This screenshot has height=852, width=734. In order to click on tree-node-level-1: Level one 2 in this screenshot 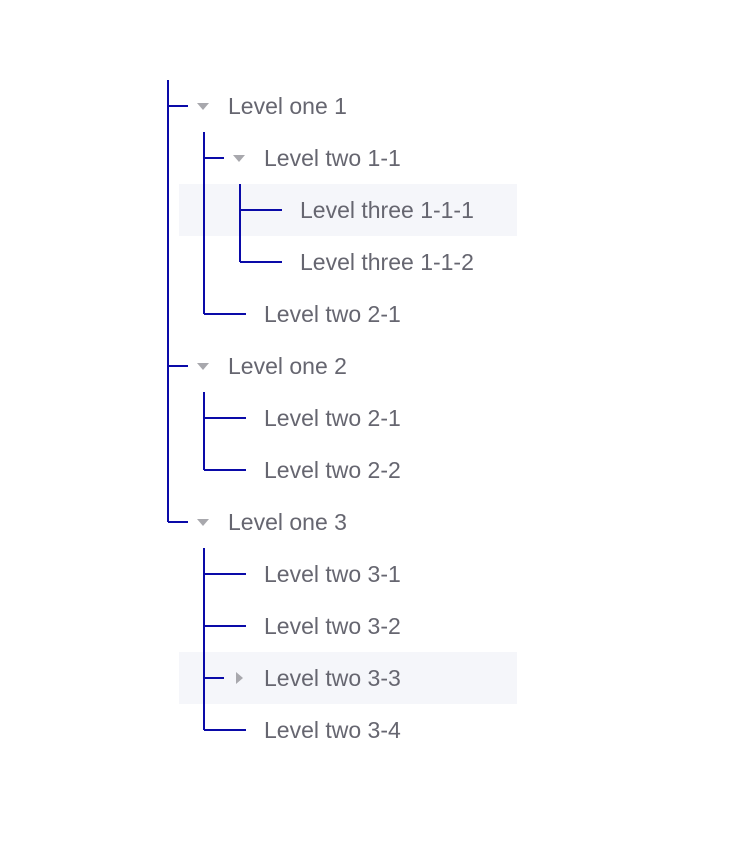, I will do `click(348, 366)`.